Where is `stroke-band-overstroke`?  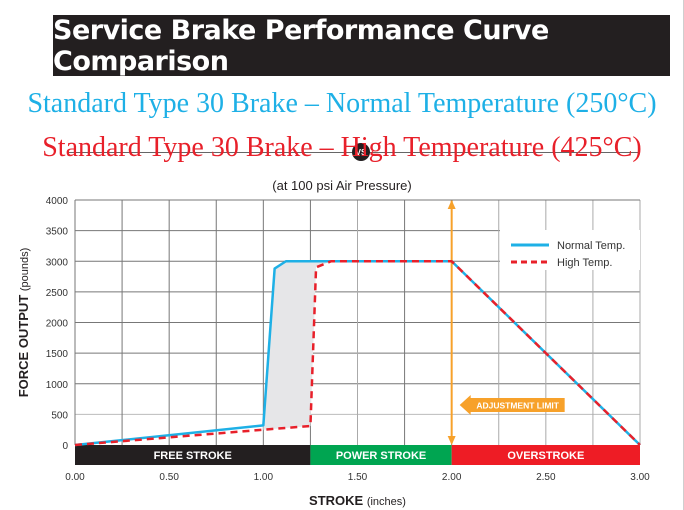
stroke-band-overstroke is located at coordinates (545, 455).